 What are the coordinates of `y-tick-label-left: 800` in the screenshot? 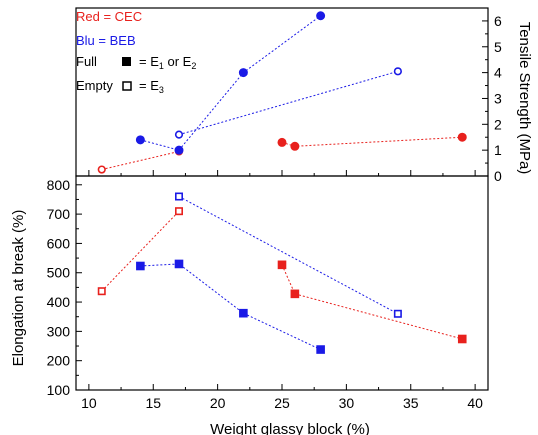 It's located at (59, 185).